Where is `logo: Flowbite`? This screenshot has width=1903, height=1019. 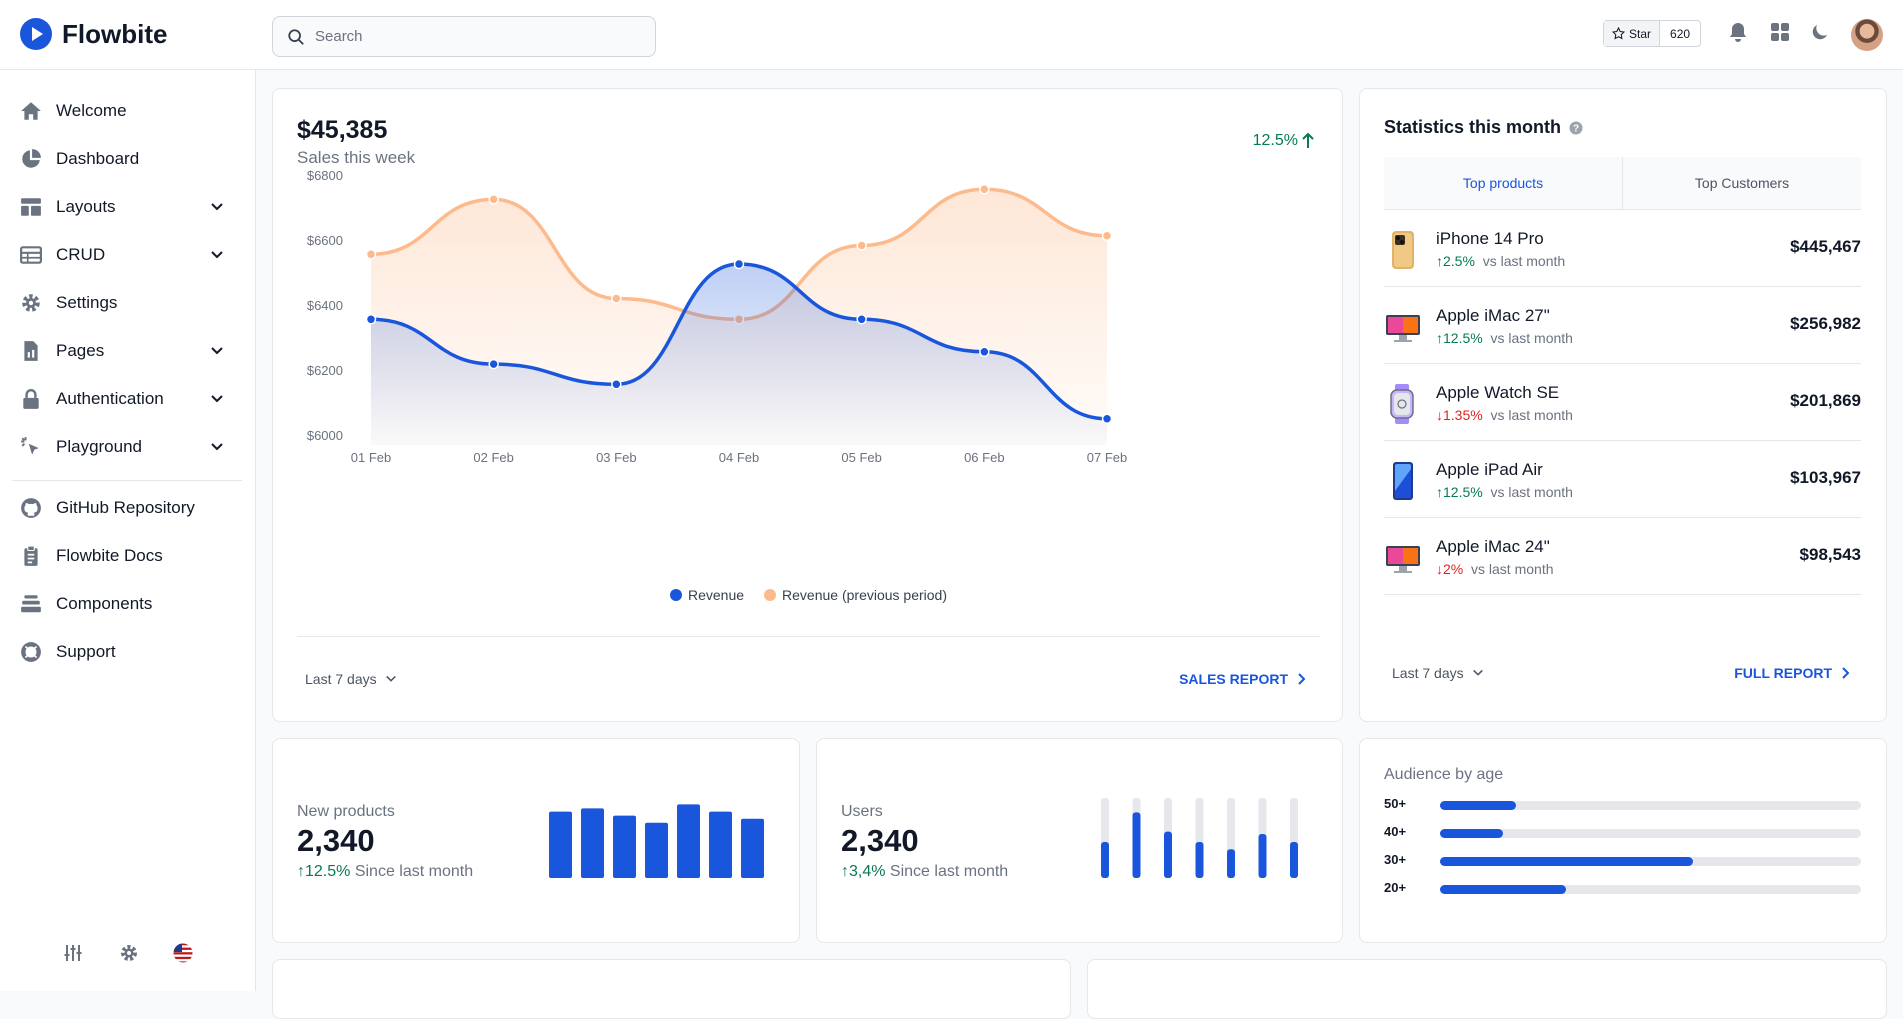 logo: Flowbite is located at coordinates (93, 34).